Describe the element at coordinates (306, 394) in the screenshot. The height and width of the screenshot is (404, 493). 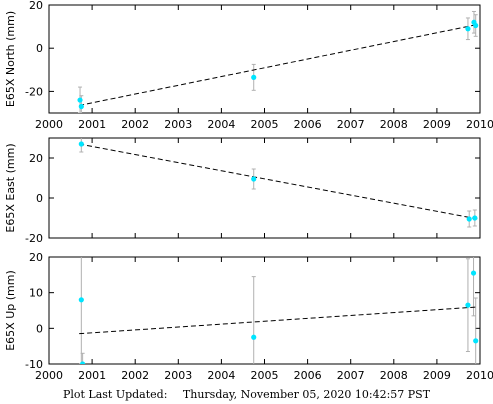
I see `last-updated-timestamp: Thursday, November 05, 2020 10:42:57 PST` at that location.